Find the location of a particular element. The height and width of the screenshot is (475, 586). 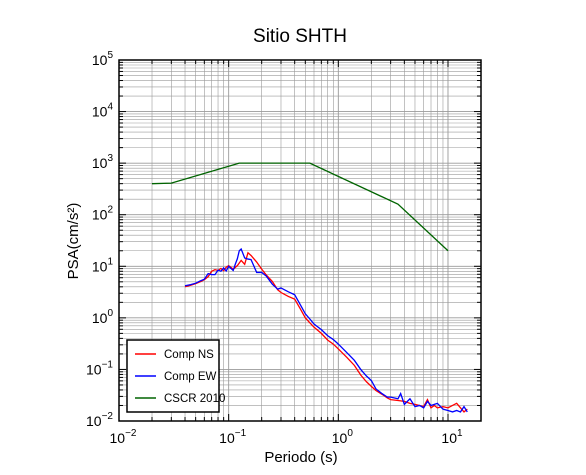

y-axis-label: PSA(cm/s²) is located at coordinates (73, 241).